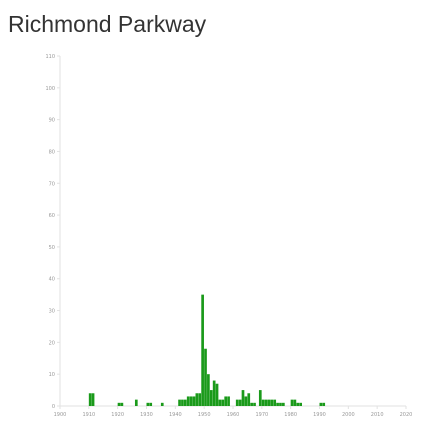 Image resolution: width=430 pixels, height=445 pixels. I want to click on y-tick-label: 10, so click(52, 375).